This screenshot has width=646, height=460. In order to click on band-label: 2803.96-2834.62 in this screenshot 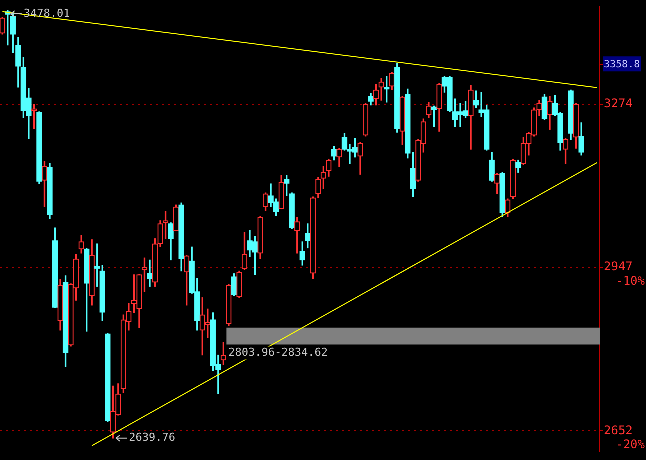, I will do `click(278, 353)`.